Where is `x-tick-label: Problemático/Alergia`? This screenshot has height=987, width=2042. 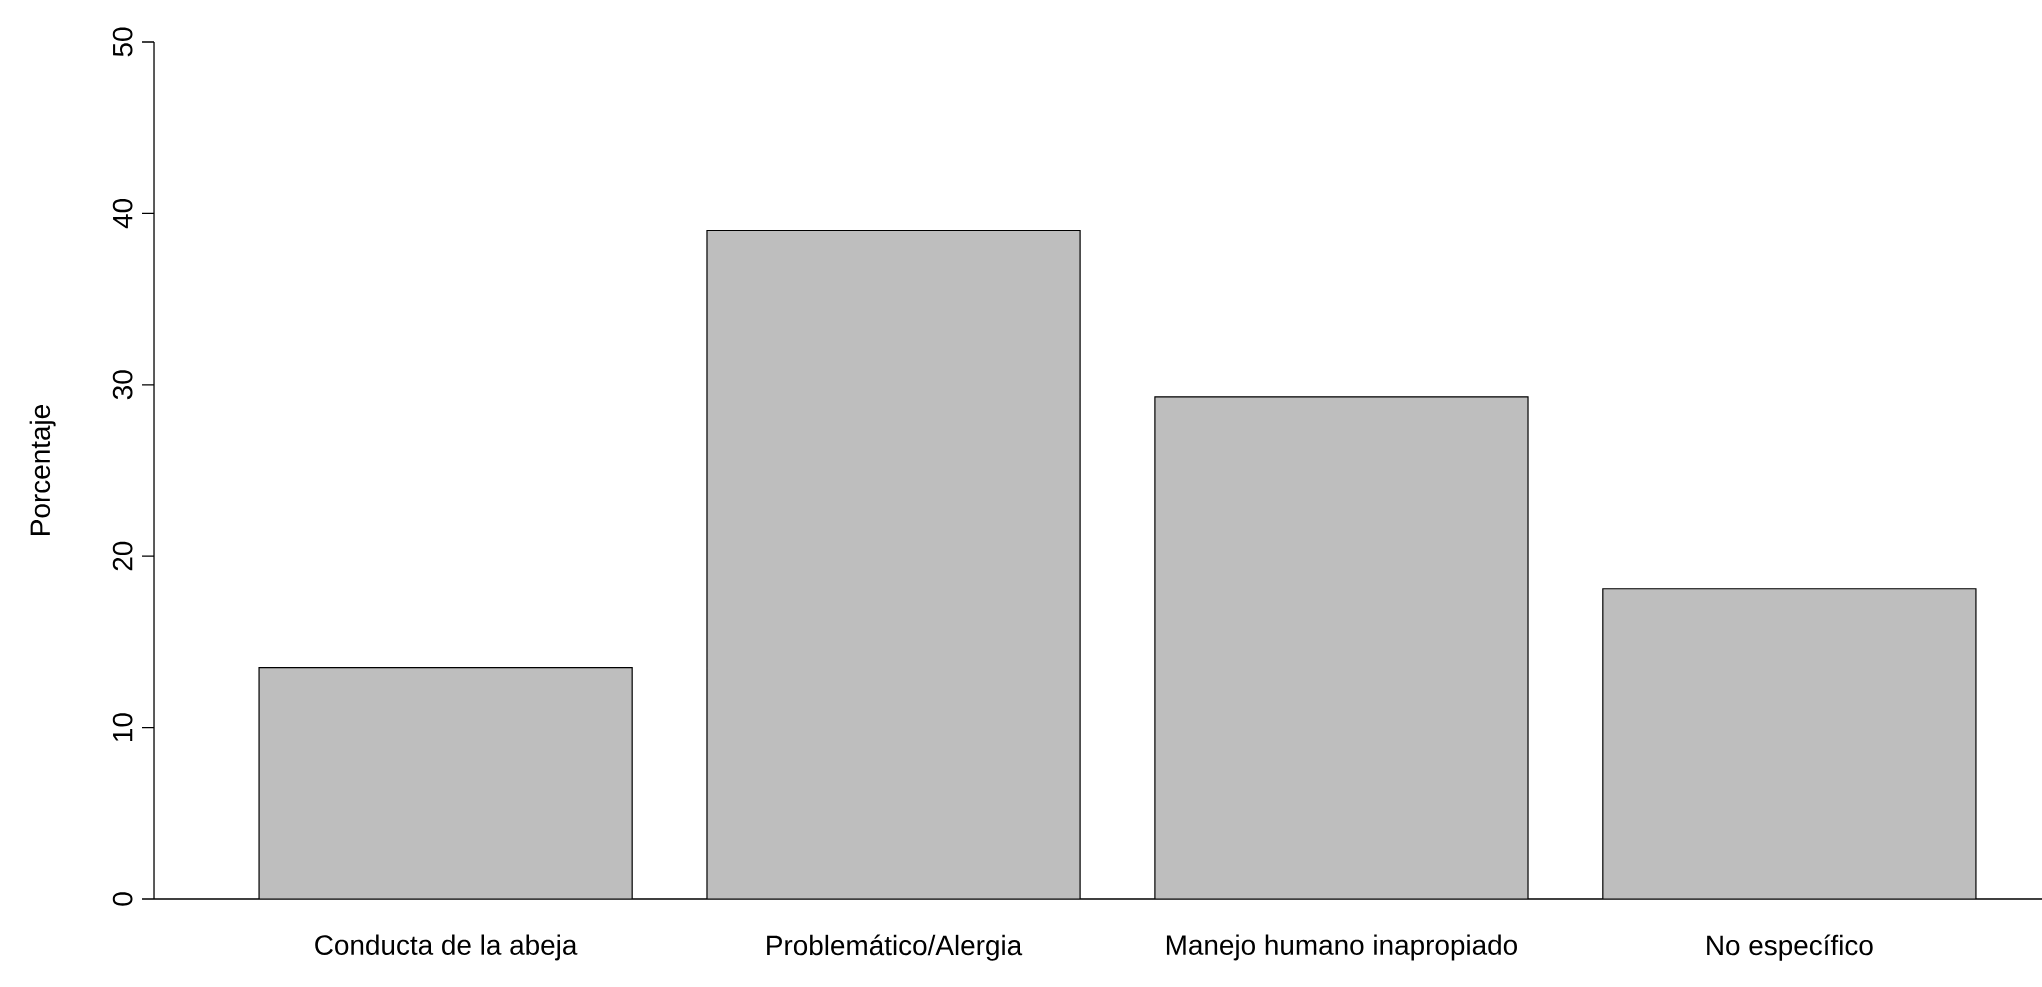
x-tick-label: Problemático/Alergia is located at coordinates (895, 947).